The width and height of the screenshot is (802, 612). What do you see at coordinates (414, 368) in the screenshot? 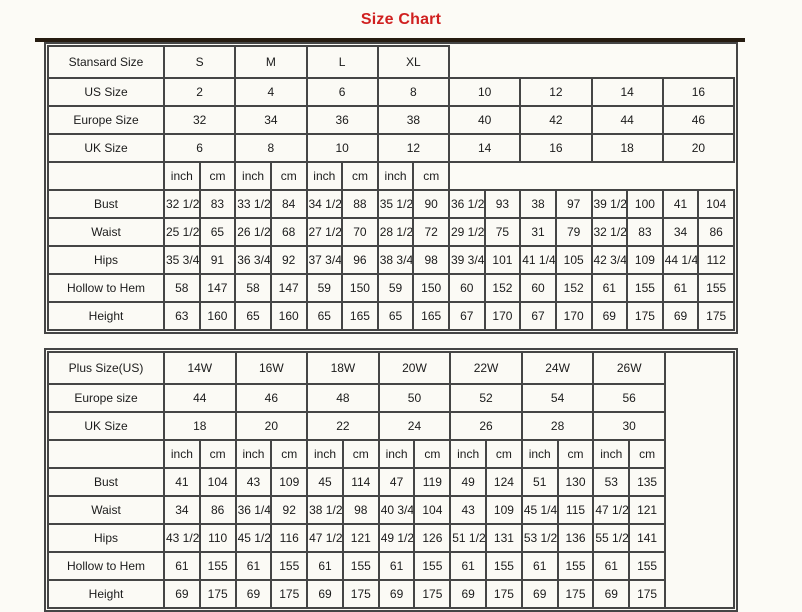
I see `size-group-header: 20W` at bounding box center [414, 368].